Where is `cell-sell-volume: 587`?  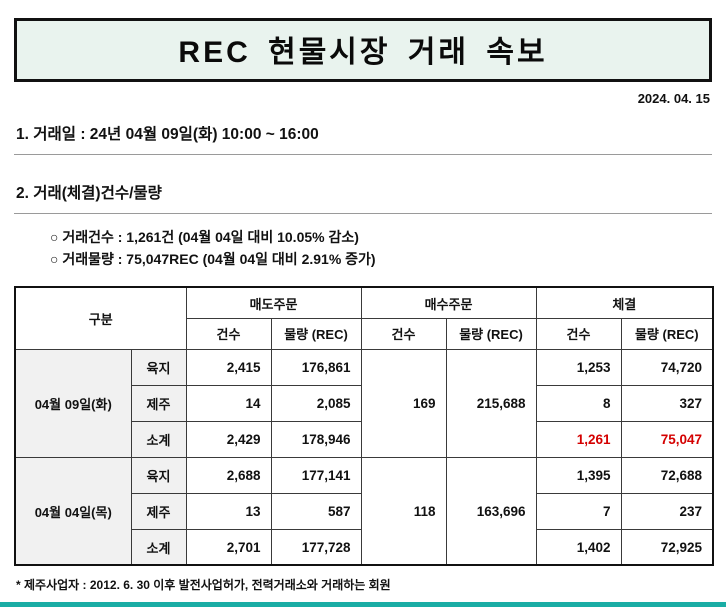 cell-sell-volume: 587 is located at coordinates (316, 511).